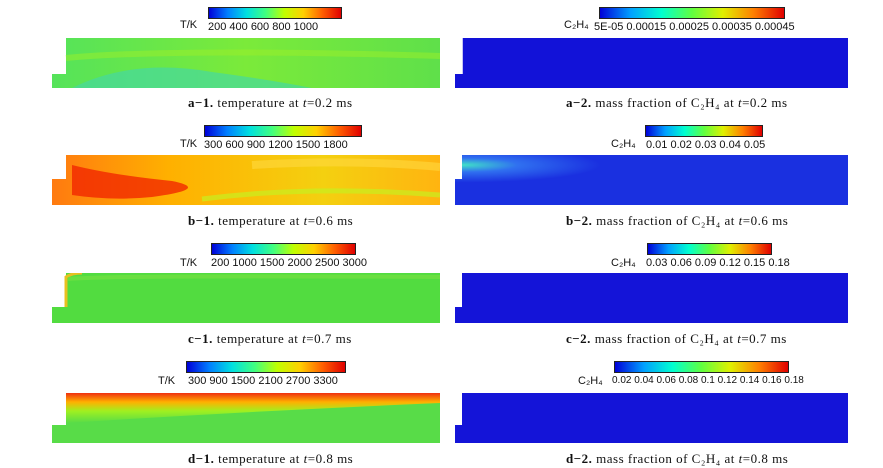 Image resolution: width=883 pixels, height=468 pixels. What do you see at coordinates (201, 220) in the screenshot?
I see `caption-id: b−1.` at bounding box center [201, 220].